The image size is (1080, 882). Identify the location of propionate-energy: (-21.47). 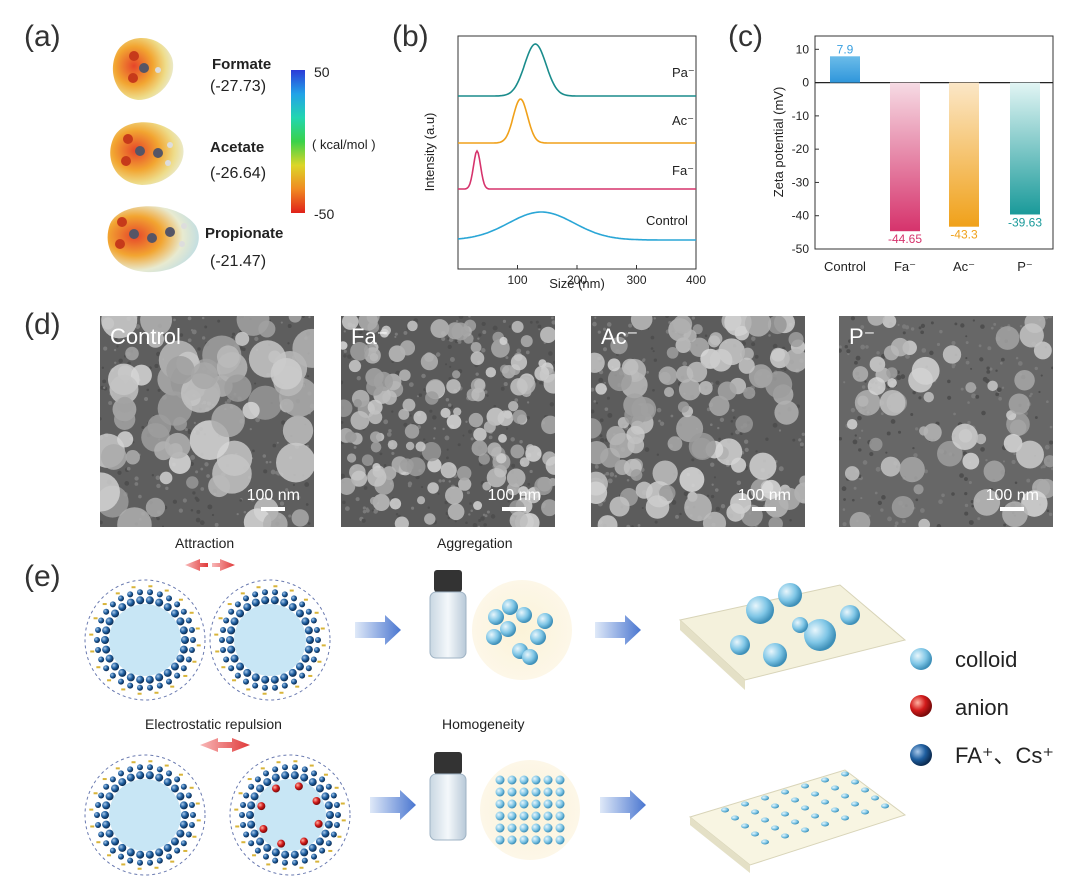
(238, 261).